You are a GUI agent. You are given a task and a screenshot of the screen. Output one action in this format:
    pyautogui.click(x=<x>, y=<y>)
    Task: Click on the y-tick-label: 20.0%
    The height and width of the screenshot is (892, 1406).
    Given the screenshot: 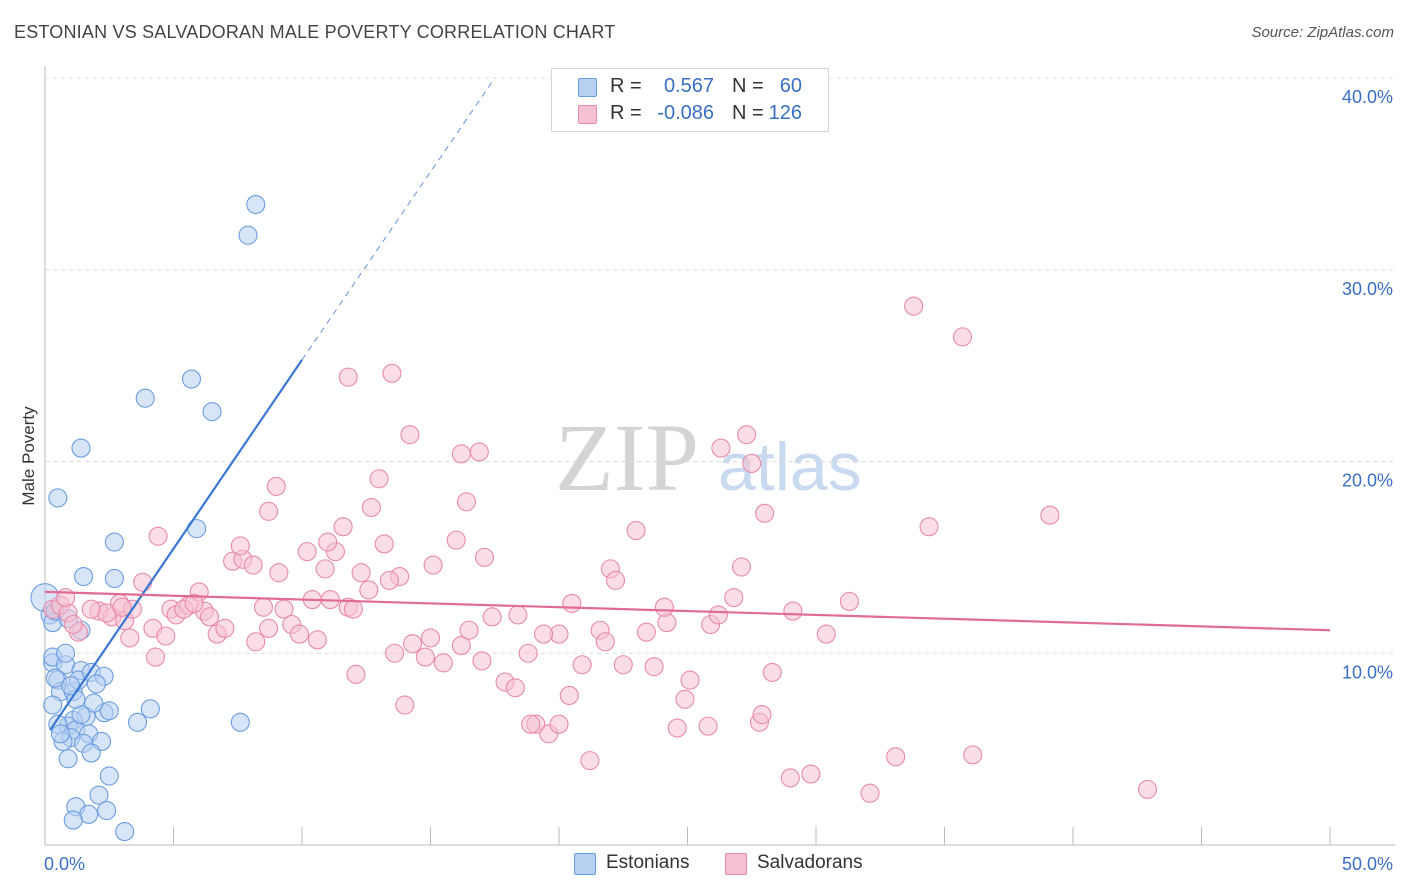 What is the action you would take?
    pyautogui.click(x=1367, y=481)
    